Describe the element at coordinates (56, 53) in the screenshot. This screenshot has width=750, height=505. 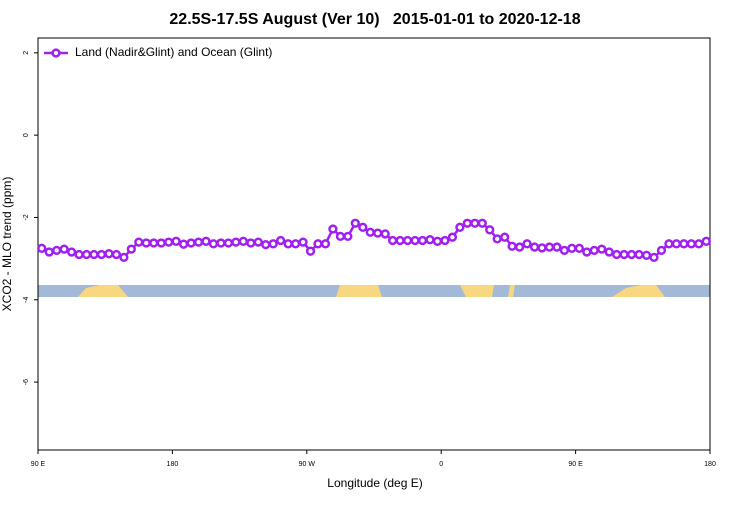
I see `legend-marker` at that location.